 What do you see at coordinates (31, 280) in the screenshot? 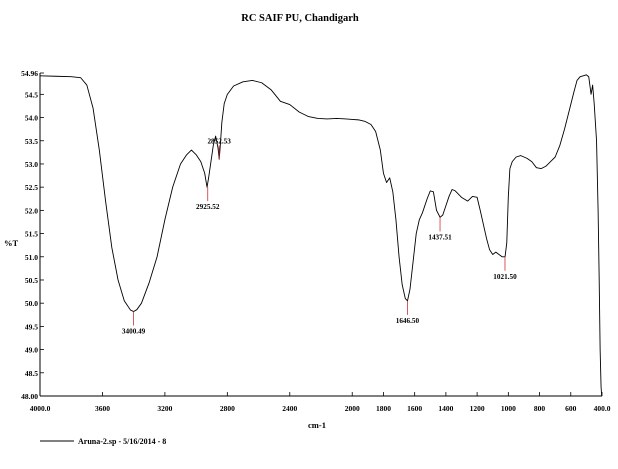
I see `y-tick-label: 50.5` at bounding box center [31, 280].